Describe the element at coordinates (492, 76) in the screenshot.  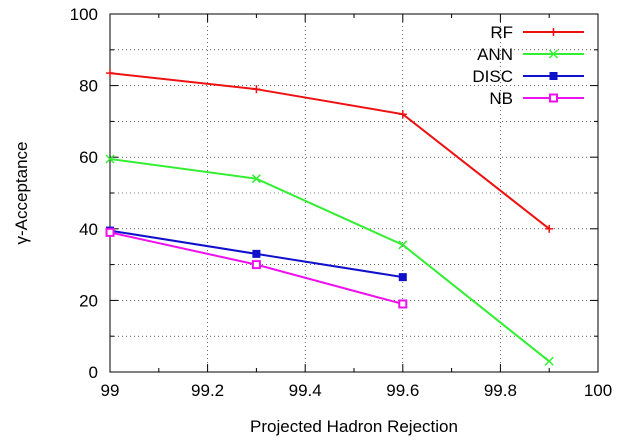
I see `legend-label-disc: DISC` at that location.